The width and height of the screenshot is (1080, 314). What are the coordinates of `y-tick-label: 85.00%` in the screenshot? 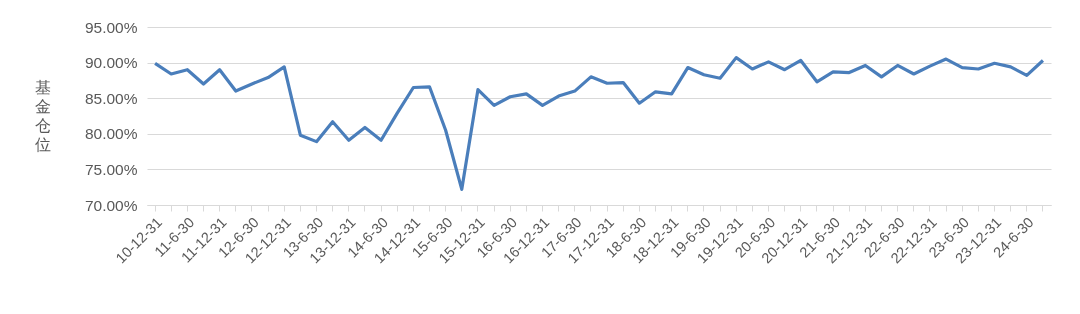 It's located at (111, 98).